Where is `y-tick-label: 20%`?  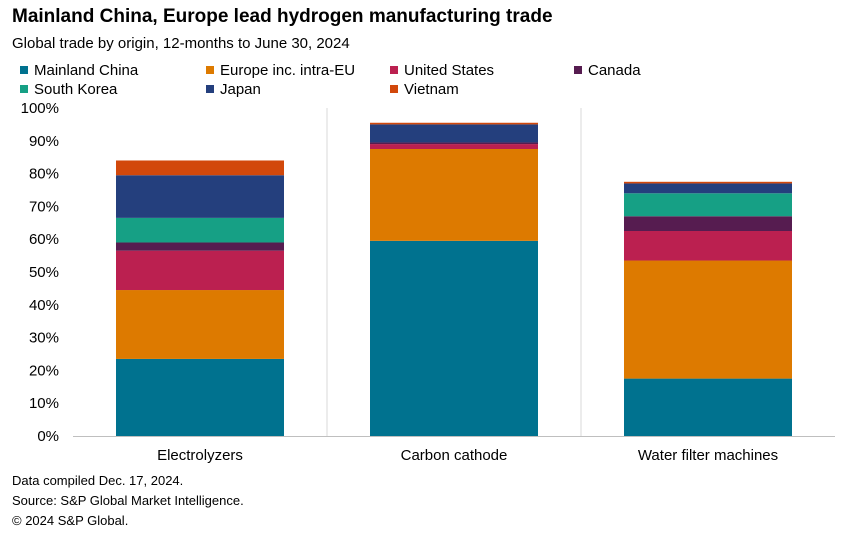 y-tick-label: 20% is located at coordinates (44, 370).